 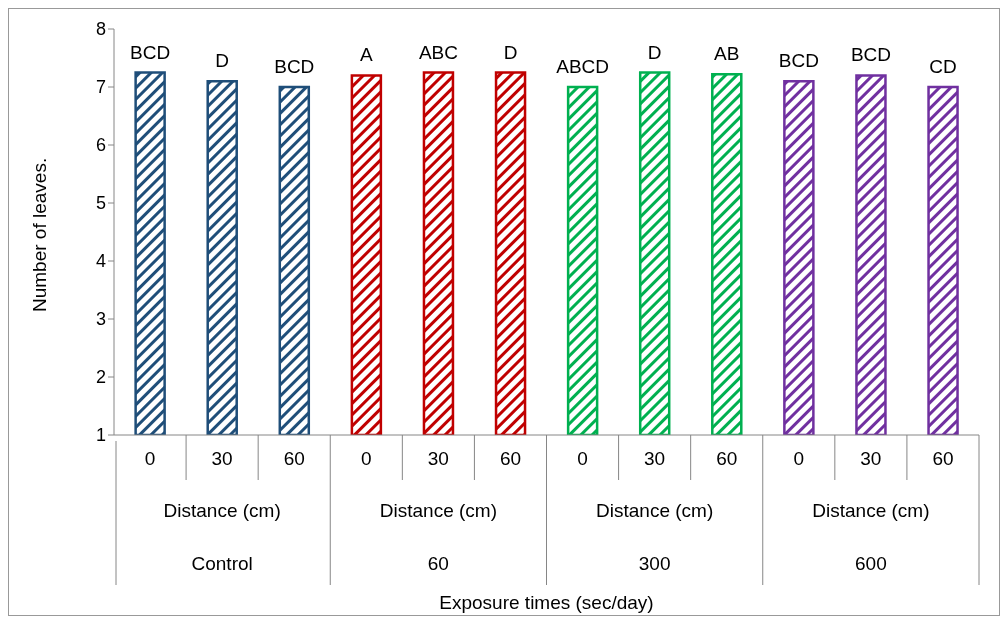 I want to click on data-label: A, so click(x=367, y=55).